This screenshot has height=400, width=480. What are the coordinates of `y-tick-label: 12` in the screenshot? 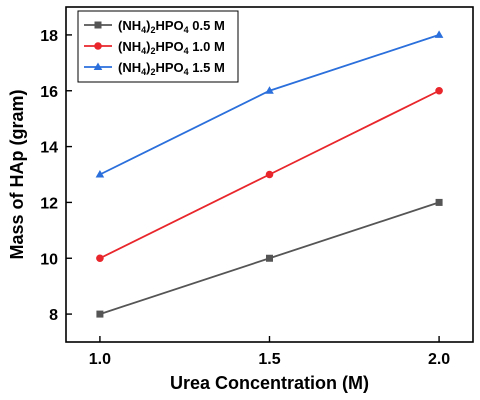 It's located at (49, 203).